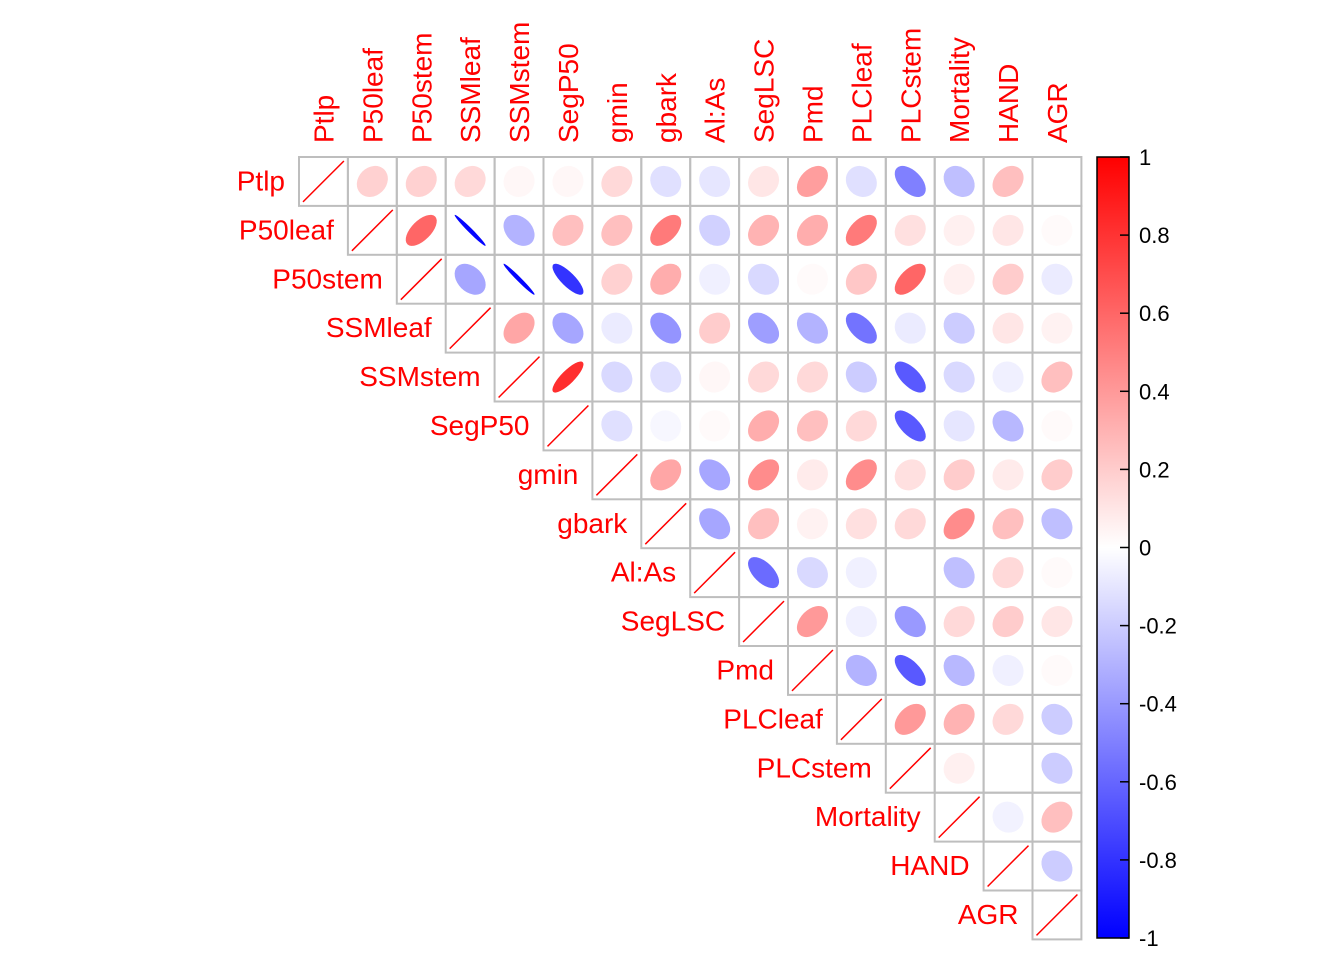 Image resolution: width=1344 pixels, height=960 pixels. What do you see at coordinates (327, 278) in the screenshot?
I see `row-label: P50stem` at bounding box center [327, 278].